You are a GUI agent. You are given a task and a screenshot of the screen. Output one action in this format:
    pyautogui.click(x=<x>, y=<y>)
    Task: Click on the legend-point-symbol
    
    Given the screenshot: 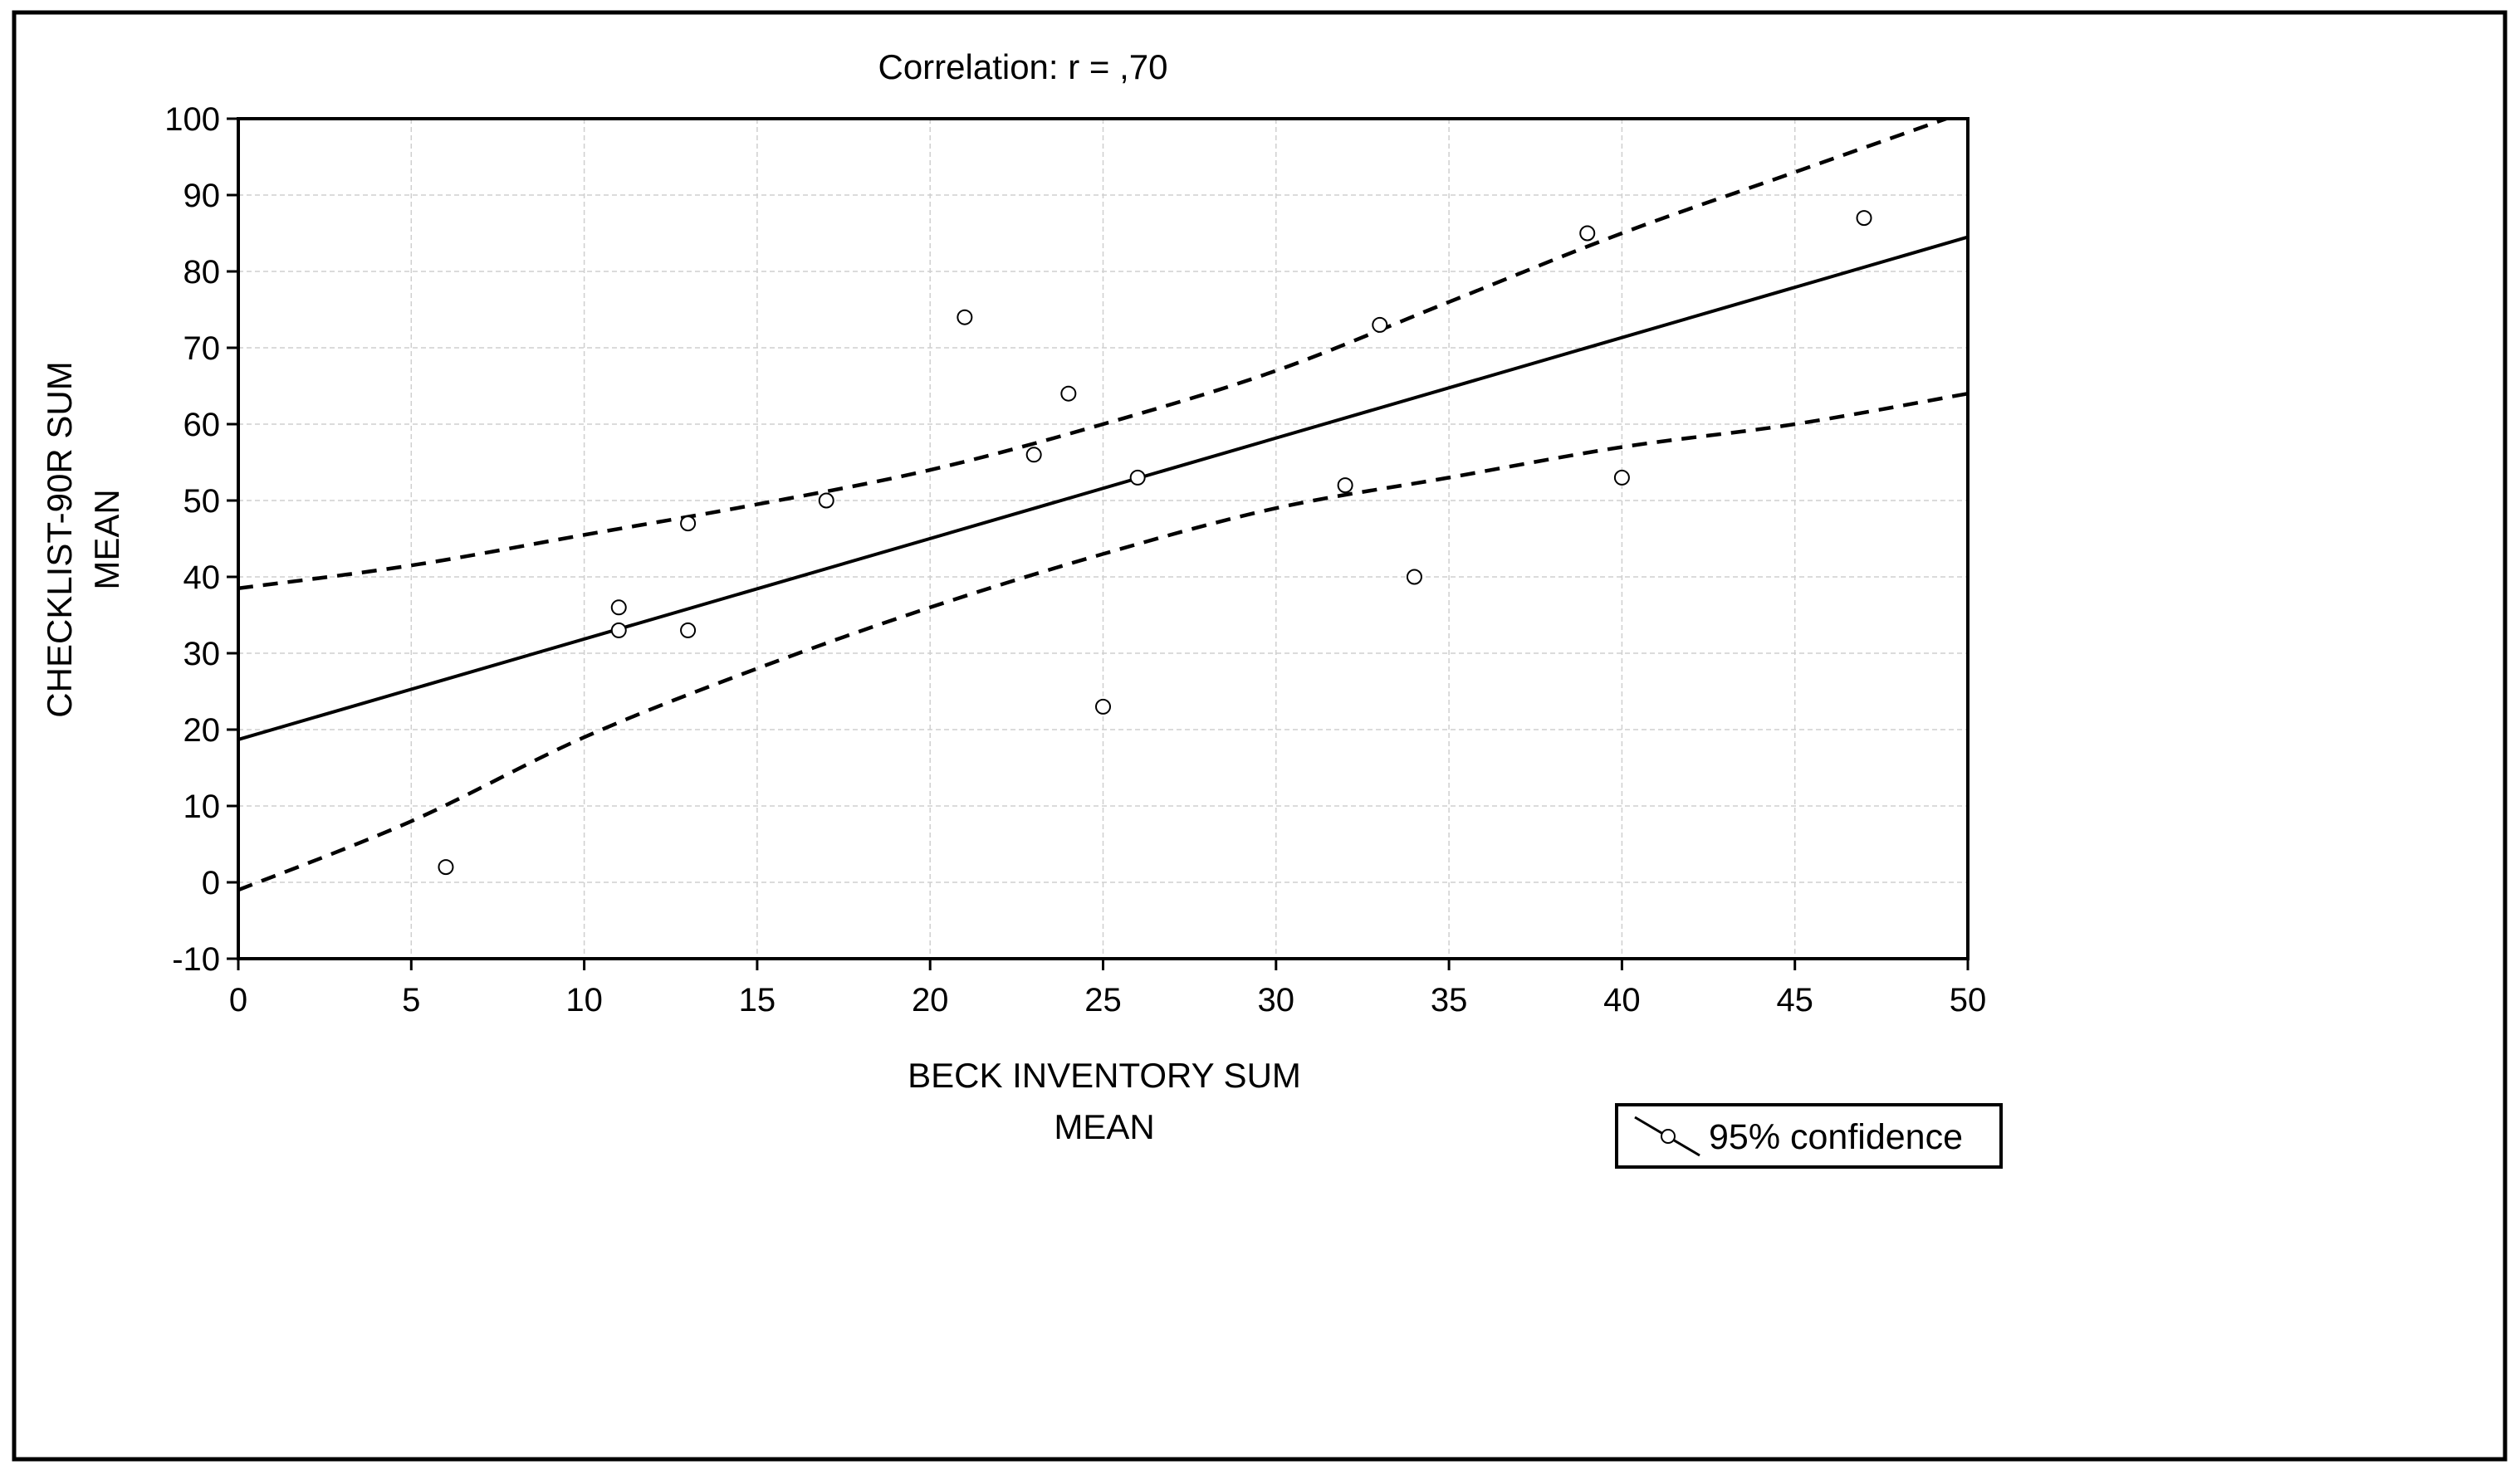 What is the action you would take?
    pyautogui.click(x=1668, y=1136)
    